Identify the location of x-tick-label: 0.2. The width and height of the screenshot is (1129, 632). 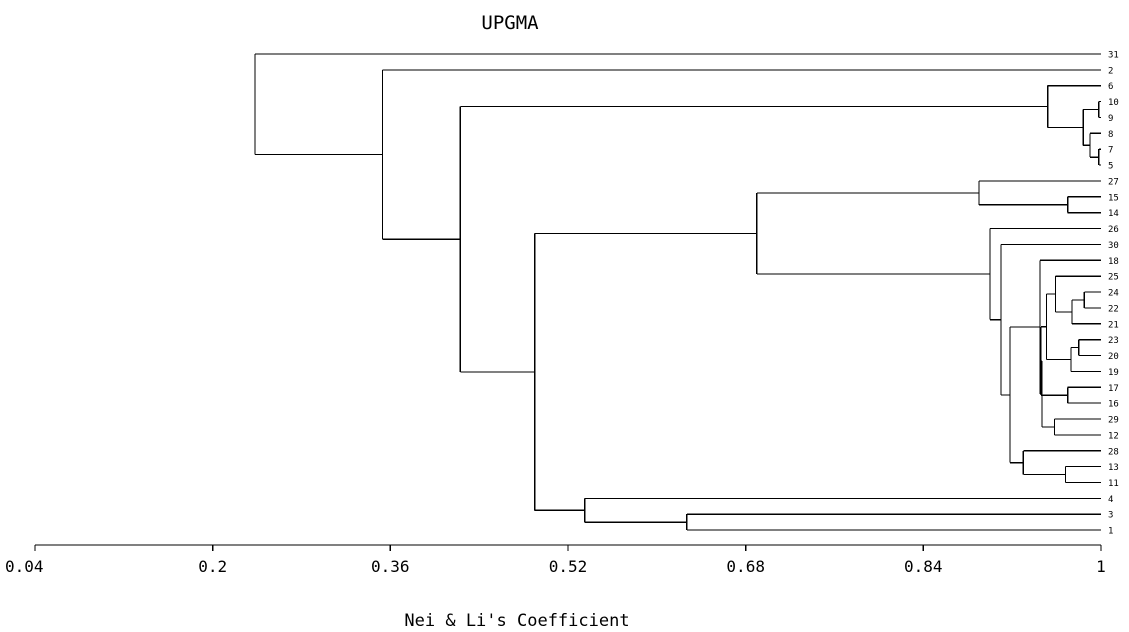
(212, 566).